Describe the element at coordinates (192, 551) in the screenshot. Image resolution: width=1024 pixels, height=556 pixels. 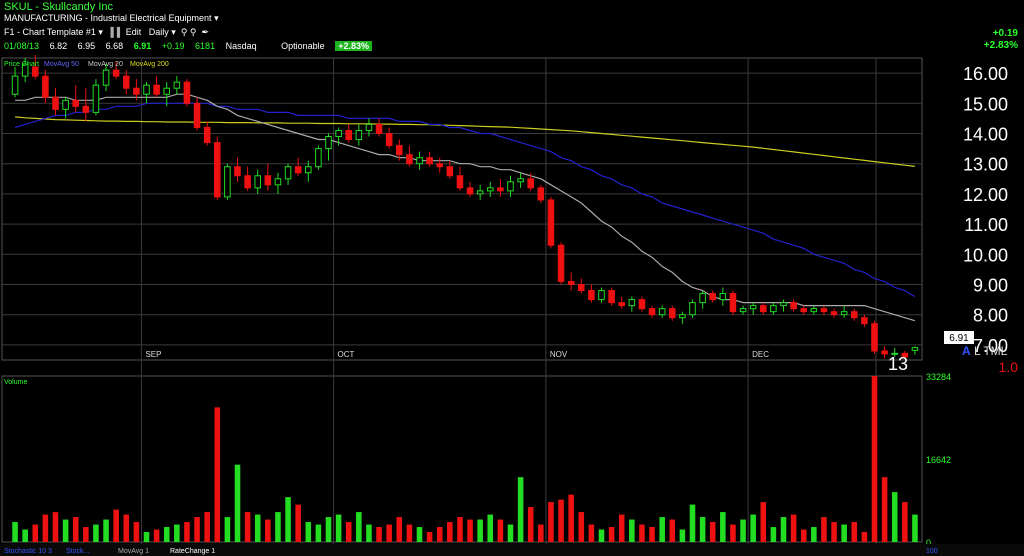
I see `status-item: RateChange 1` at that location.